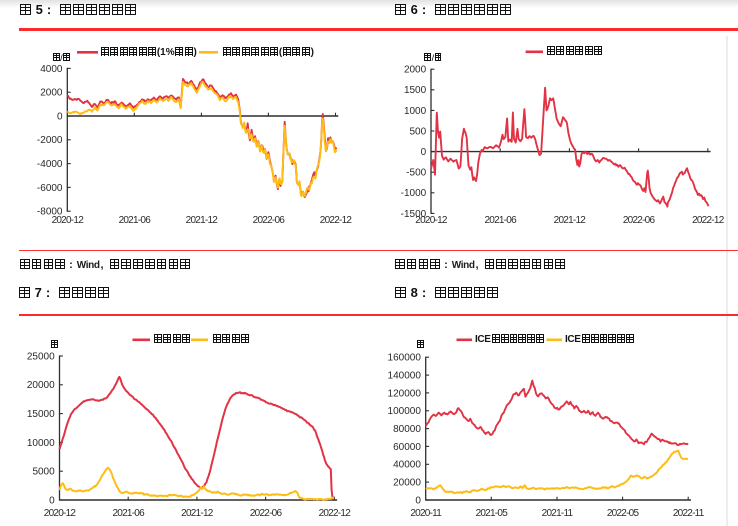 This screenshot has height=526, width=738. What do you see at coordinates (405, 358) in the screenshot?
I see `svg-text: 160000` at bounding box center [405, 358].